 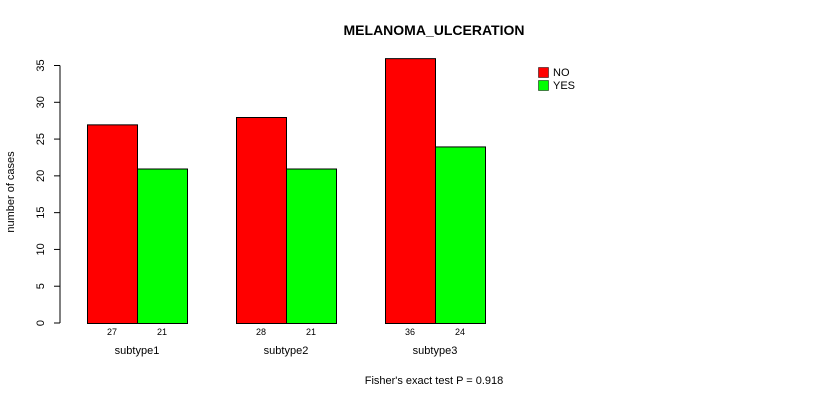 What do you see at coordinates (41, 323) in the screenshot?
I see `y-tick-label: 0` at bounding box center [41, 323].